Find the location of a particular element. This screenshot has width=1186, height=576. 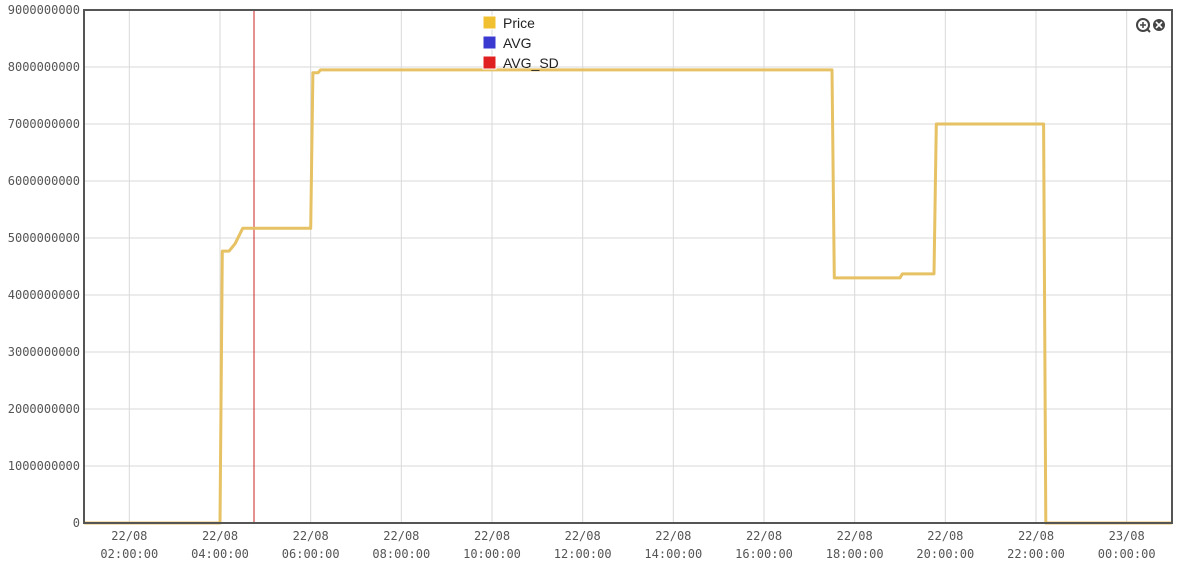

y-tick-label: 0 is located at coordinates (76, 523).